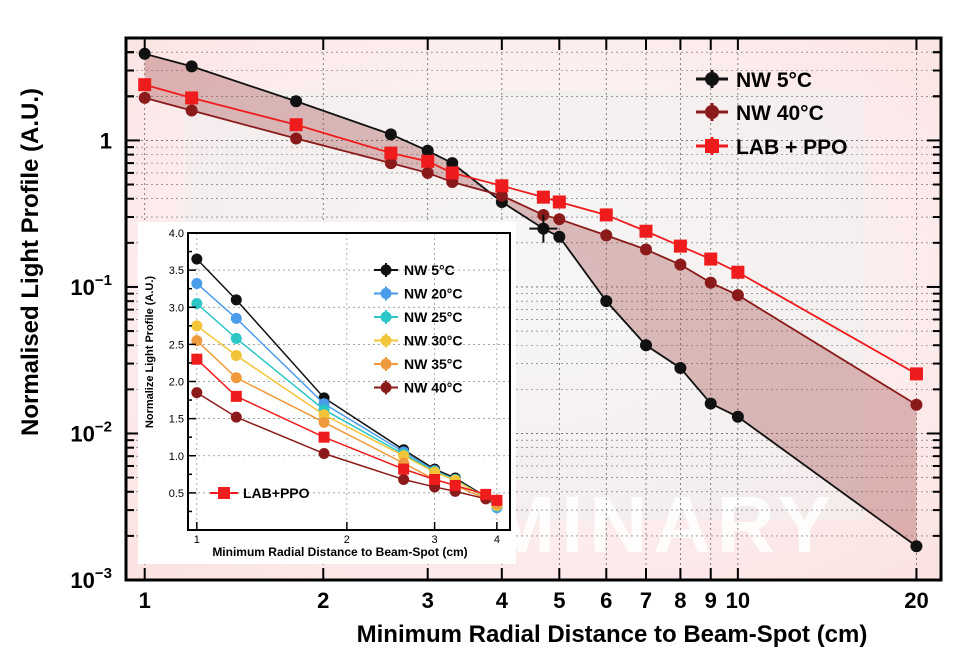  Describe the element at coordinates (433, 294) in the screenshot. I see `inset-legend-label-nw-20c: NW 20°C` at that location.